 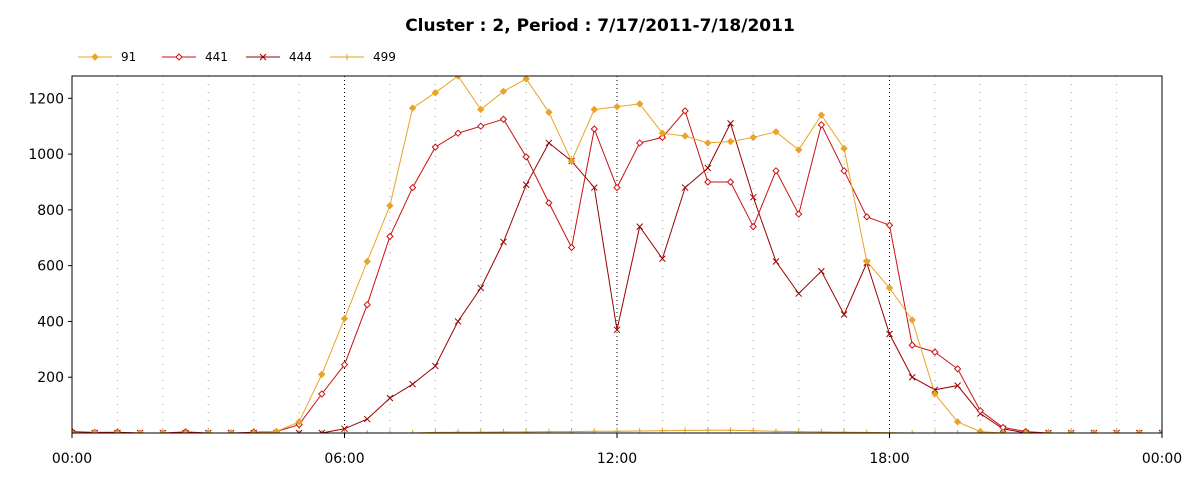 I want to click on x-tick-label: 18:00, so click(x=889, y=459).